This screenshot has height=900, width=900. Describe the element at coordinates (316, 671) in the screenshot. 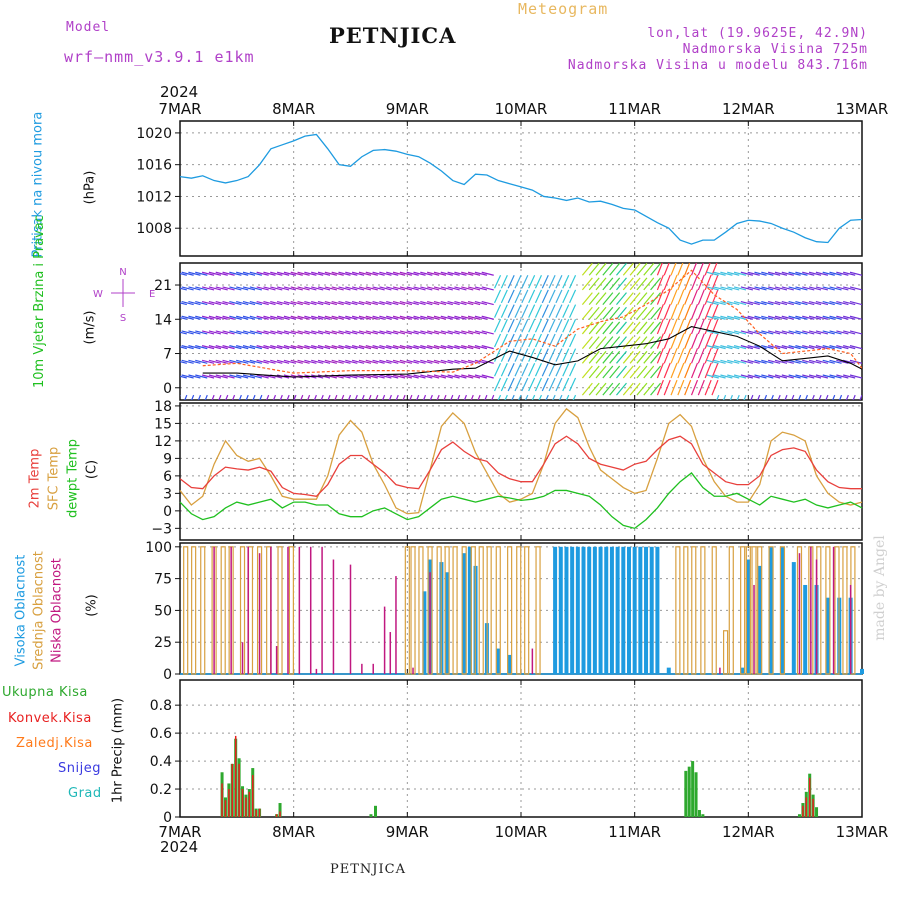

I see `low-cloud-bar` at that location.